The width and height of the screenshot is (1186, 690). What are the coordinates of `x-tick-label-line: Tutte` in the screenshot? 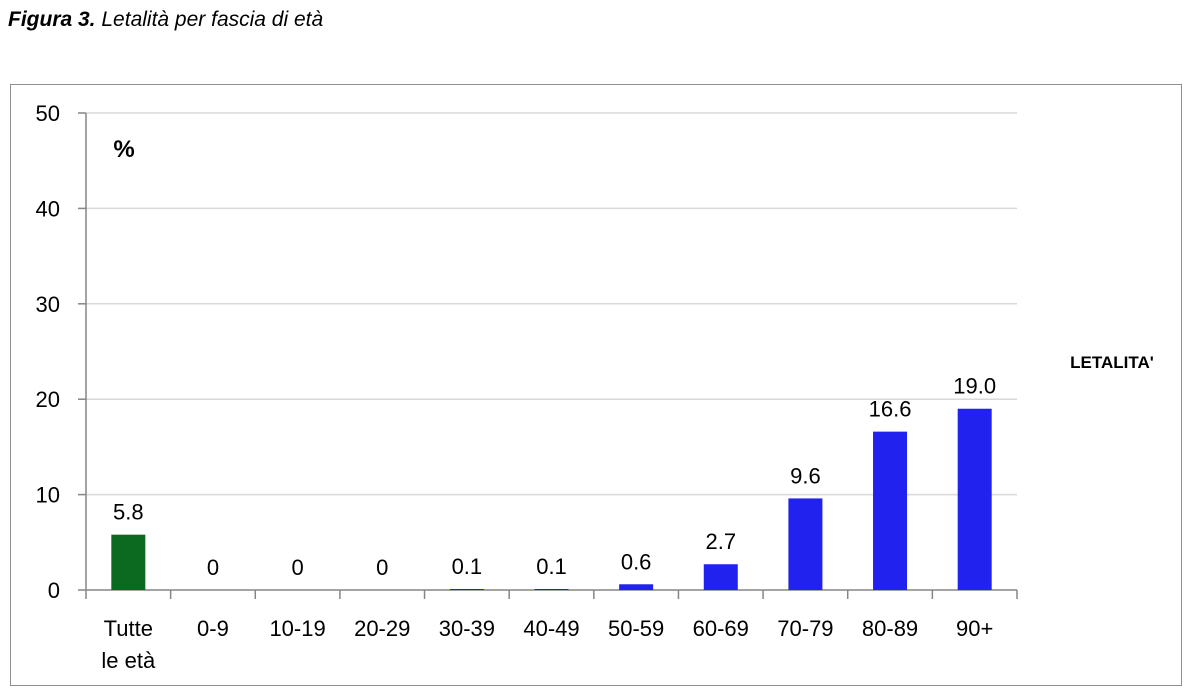 It's located at (128, 628).